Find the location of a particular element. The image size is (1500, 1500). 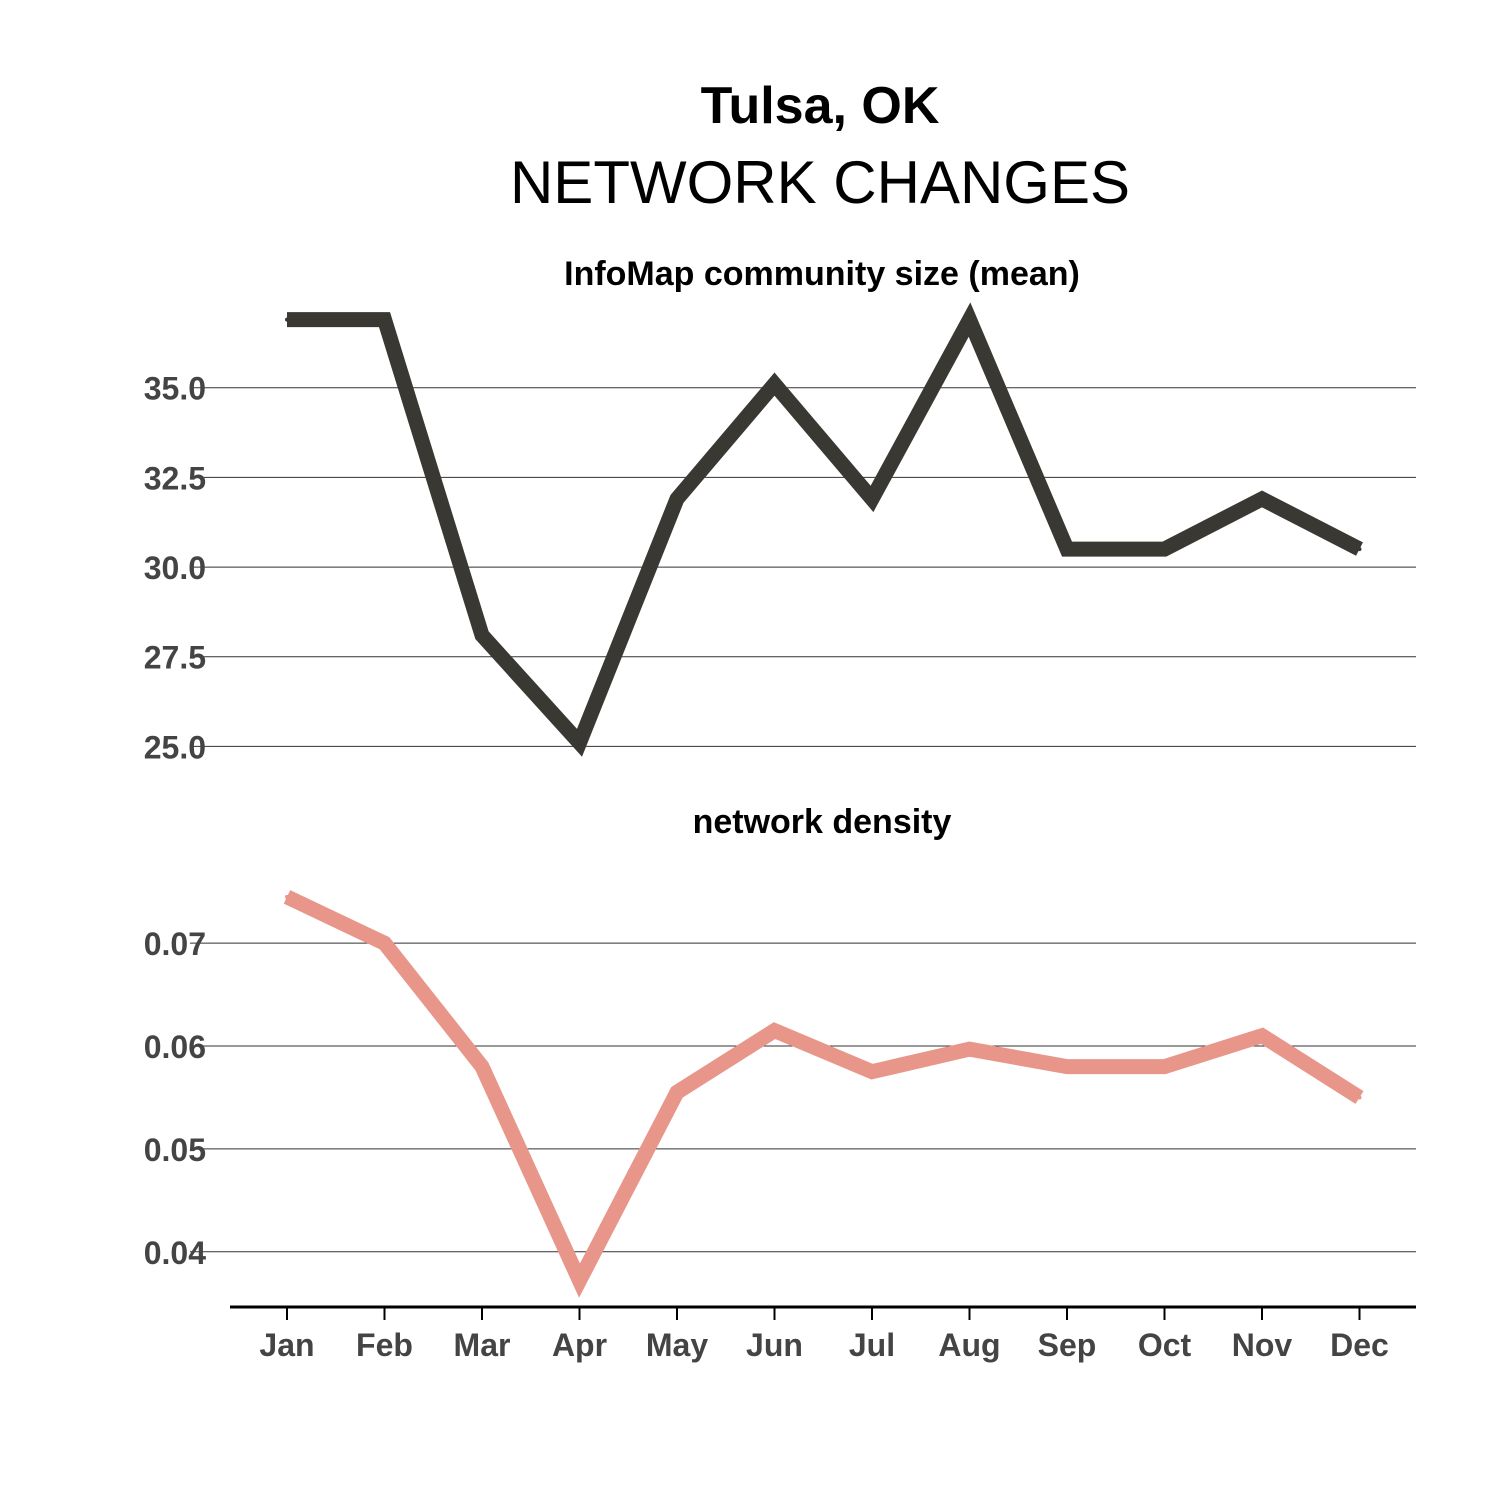

x-tick-label: Mar is located at coordinates (482, 1345).